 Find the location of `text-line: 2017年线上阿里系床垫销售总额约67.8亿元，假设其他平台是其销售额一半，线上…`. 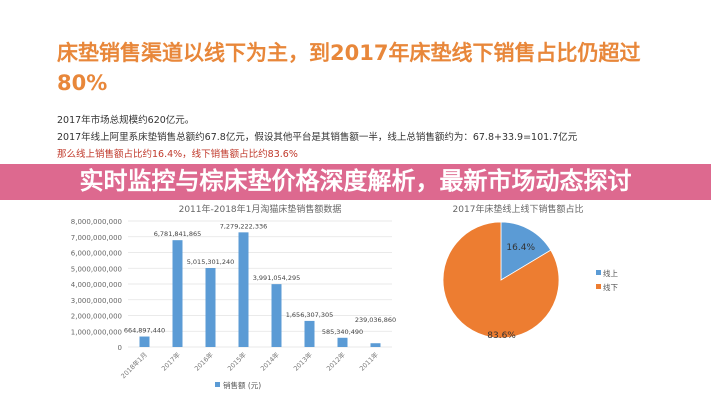

text-line: 2017年线上阿里系床垫销售总额约67.8亿元，假设其他平台是其销售额一半，线上… is located at coordinates (317, 137).